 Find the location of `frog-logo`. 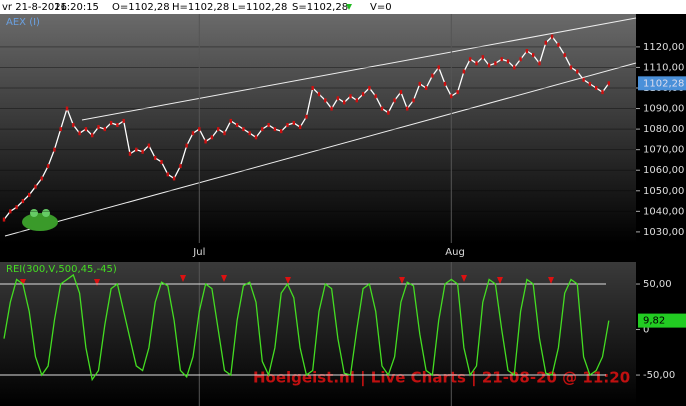

frog-logo is located at coordinates (40, 220).